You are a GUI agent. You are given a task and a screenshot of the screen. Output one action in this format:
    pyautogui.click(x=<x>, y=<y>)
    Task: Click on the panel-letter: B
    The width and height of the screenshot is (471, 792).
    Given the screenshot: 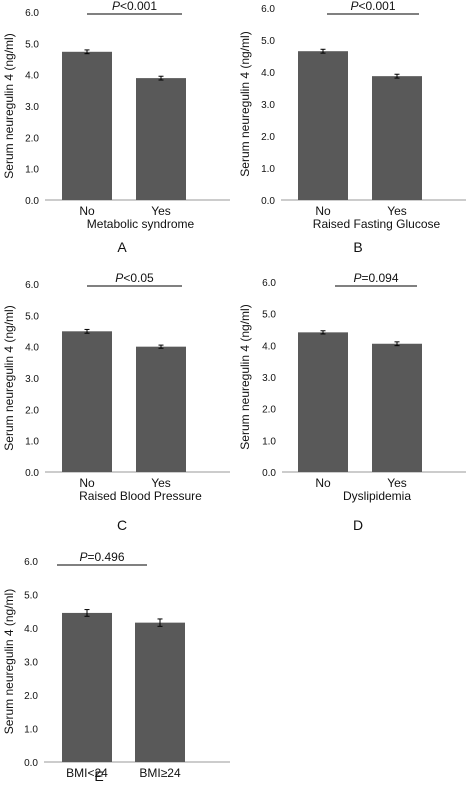 What is the action you would take?
    pyautogui.click(x=357, y=247)
    